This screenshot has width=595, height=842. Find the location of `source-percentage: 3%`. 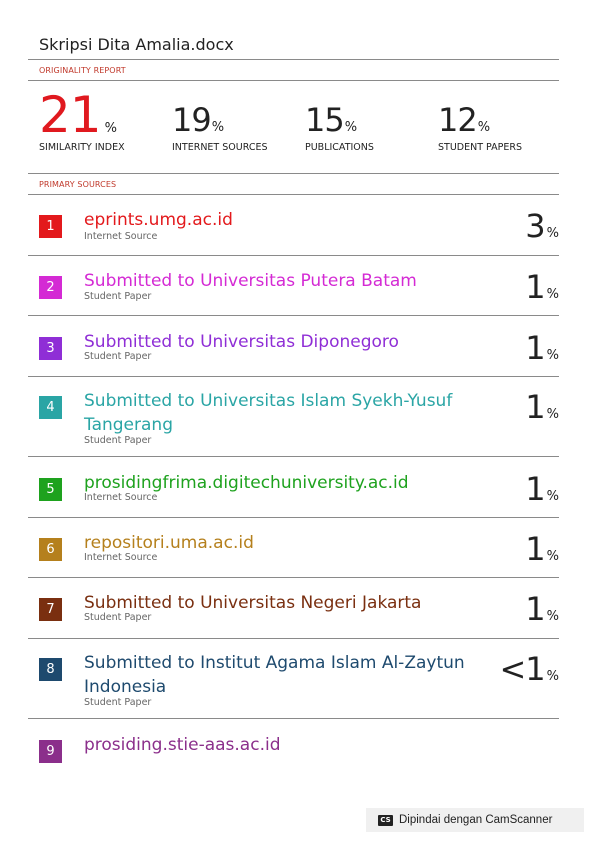

source-percentage: 3% is located at coordinates (542, 226).